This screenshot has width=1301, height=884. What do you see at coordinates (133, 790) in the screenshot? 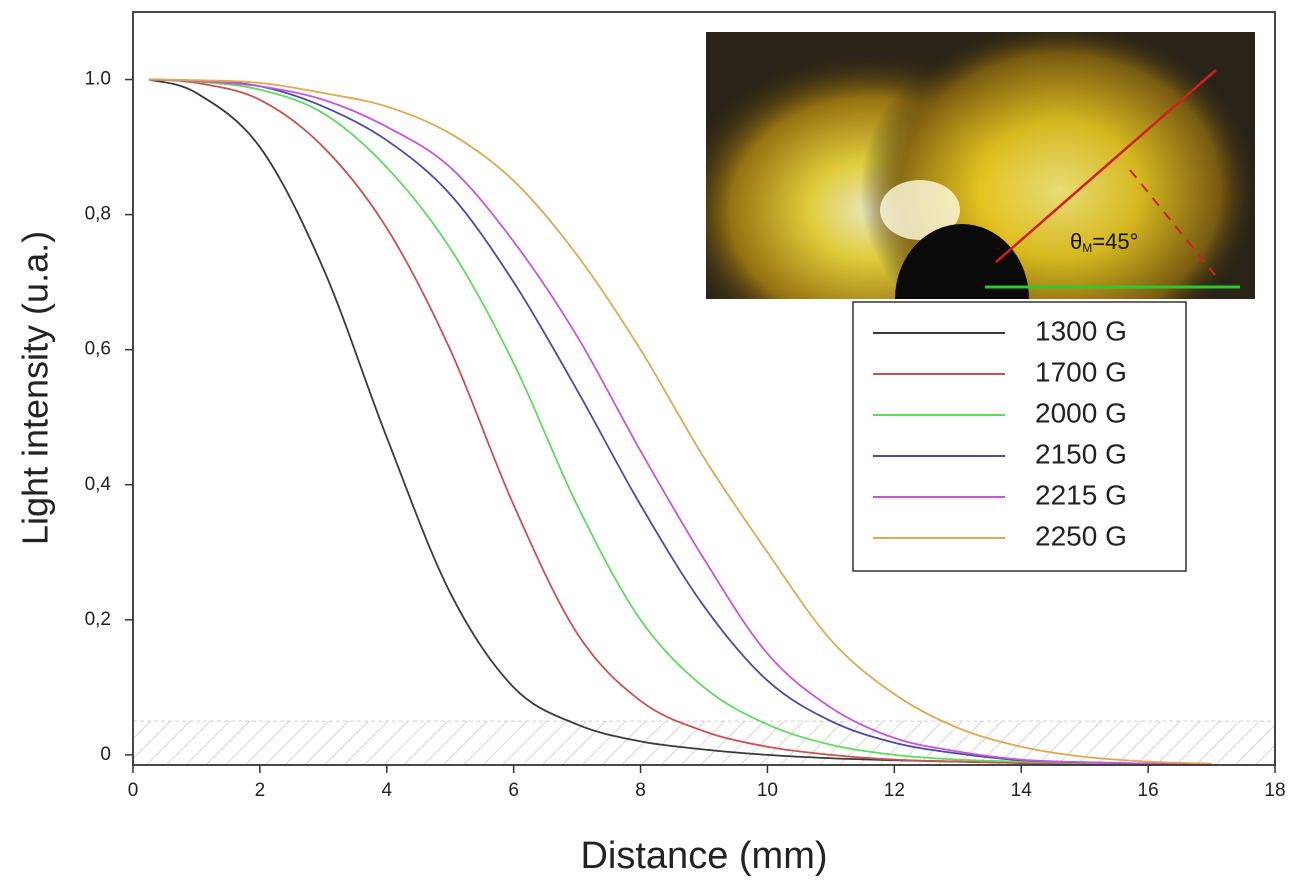
I see `x-tick-label: 0` at bounding box center [133, 790].